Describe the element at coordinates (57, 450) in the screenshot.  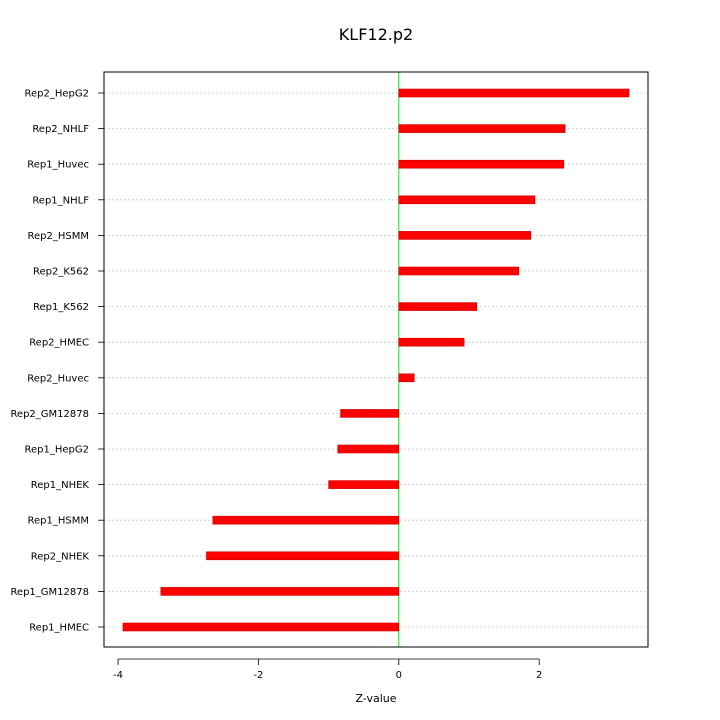
I see `category-label: Rep1_HepG2` at that location.